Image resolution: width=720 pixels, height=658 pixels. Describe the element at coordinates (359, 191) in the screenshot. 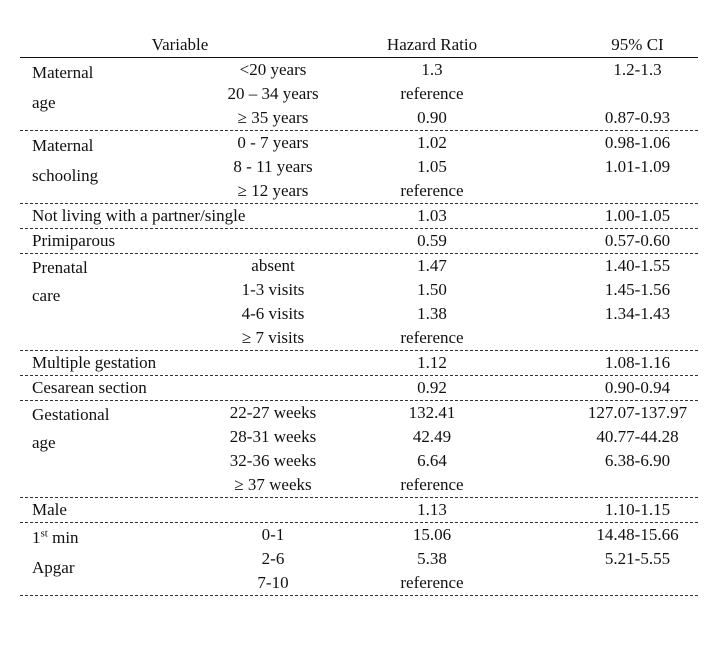

I see `table-row: ≥ 12 years reference` at that location.